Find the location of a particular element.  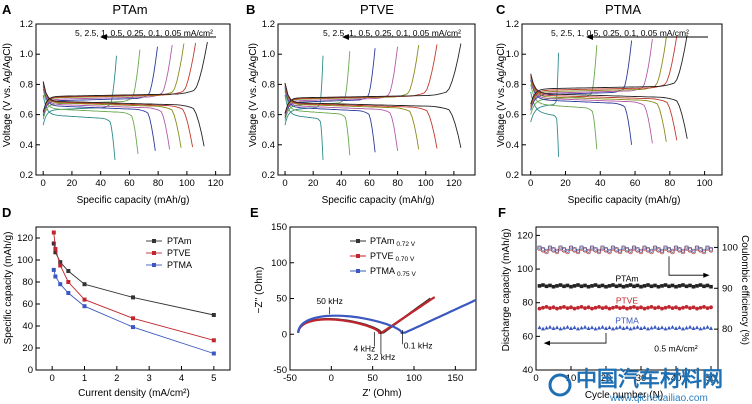

panel-label-d: D is located at coordinates (6, 212).